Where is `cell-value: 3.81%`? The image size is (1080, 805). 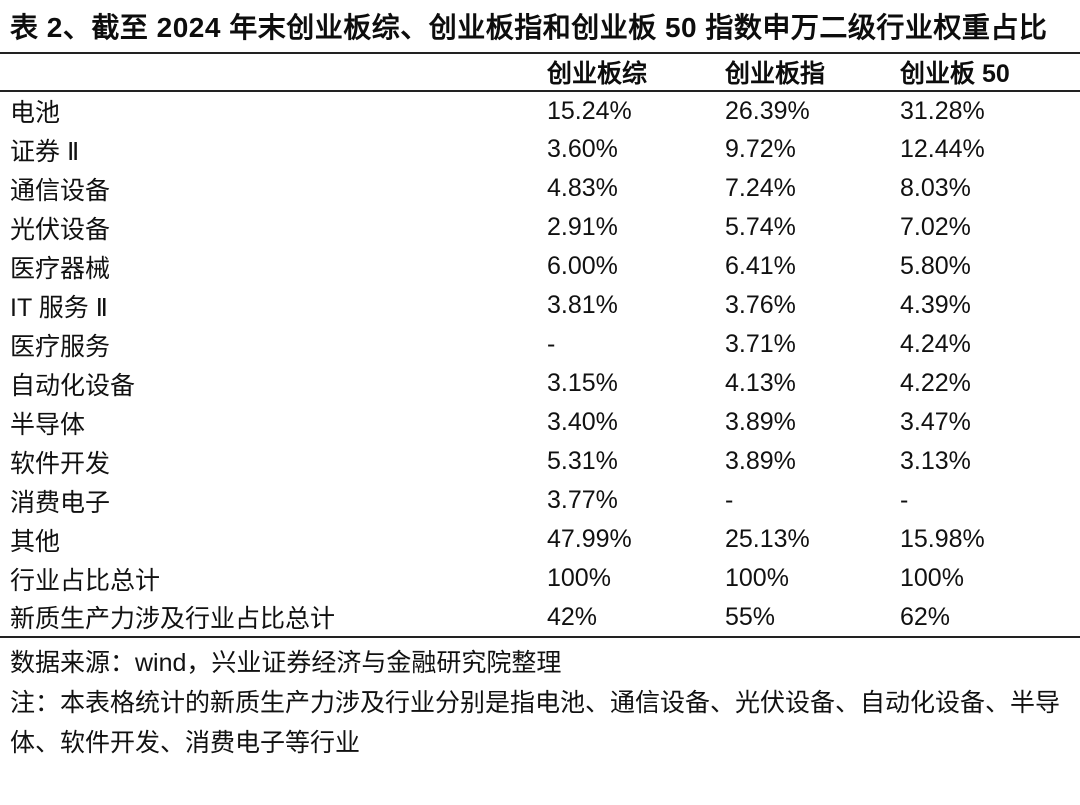 cell-value: 3.81% is located at coordinates (582, 305).